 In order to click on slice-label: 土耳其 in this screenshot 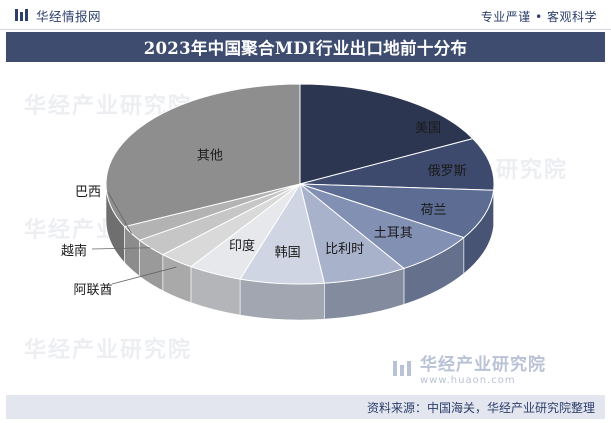, I will do `click(393, 233)`.